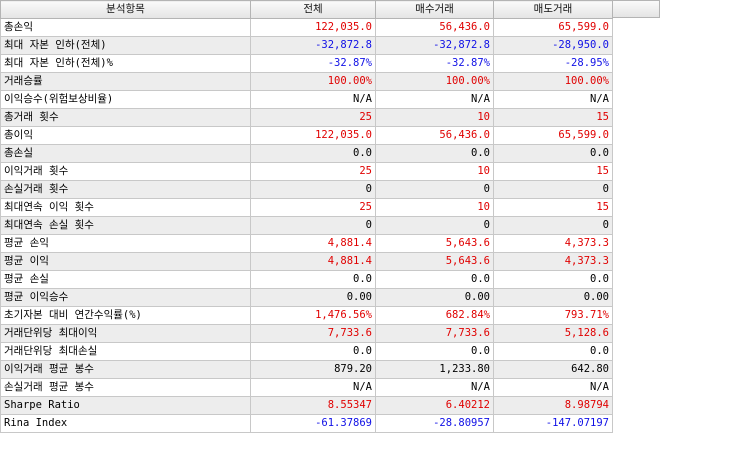  Describe the element at coordinates (125, 135) in the screenshot. I see `row-label: 총이익` at that location.